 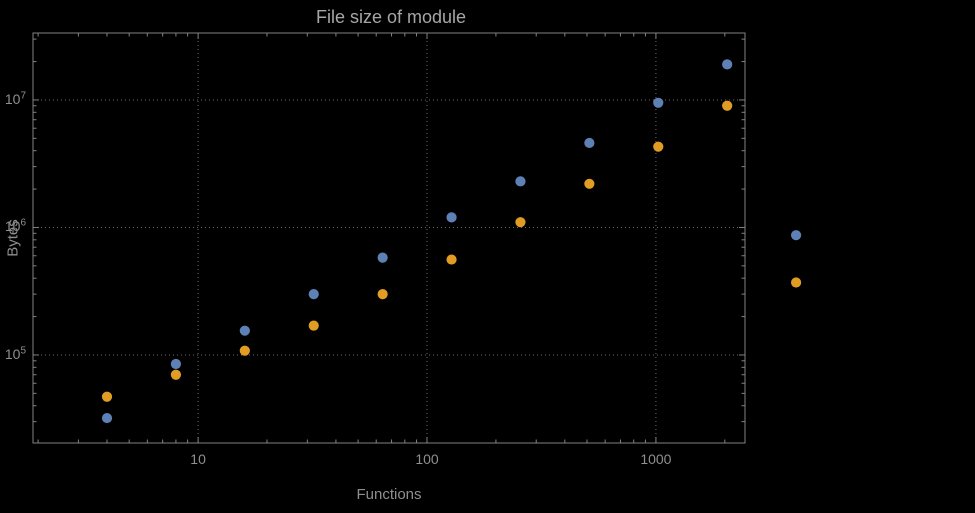 I want to click on x-axis-label: Functions, so click(x=389, y=494).